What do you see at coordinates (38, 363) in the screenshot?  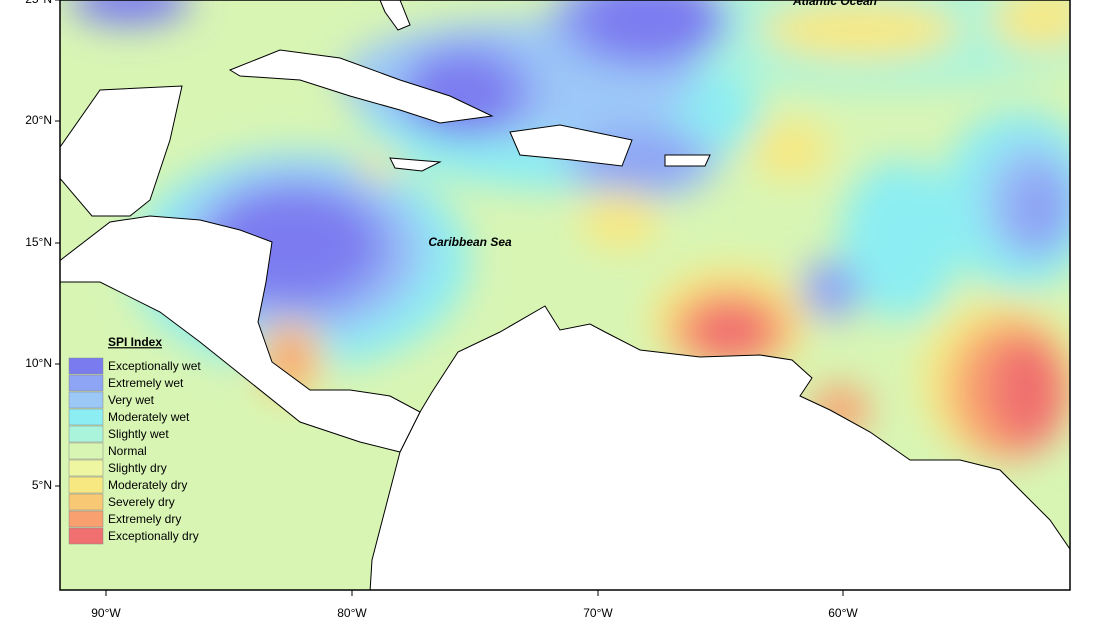 I see `lat-label: 10°N` at bounding box center [38, 363].